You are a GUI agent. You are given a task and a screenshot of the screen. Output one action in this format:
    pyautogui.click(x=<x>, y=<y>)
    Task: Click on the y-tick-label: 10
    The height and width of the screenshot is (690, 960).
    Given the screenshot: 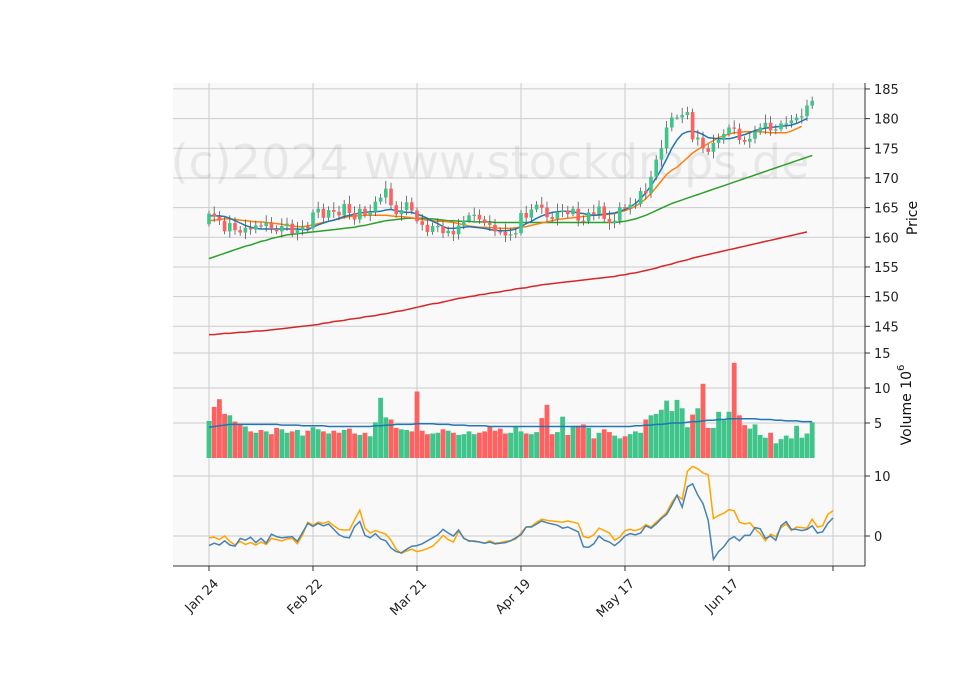 What is the action you would take?
    pyautogui.click(x=882, y=477)
    